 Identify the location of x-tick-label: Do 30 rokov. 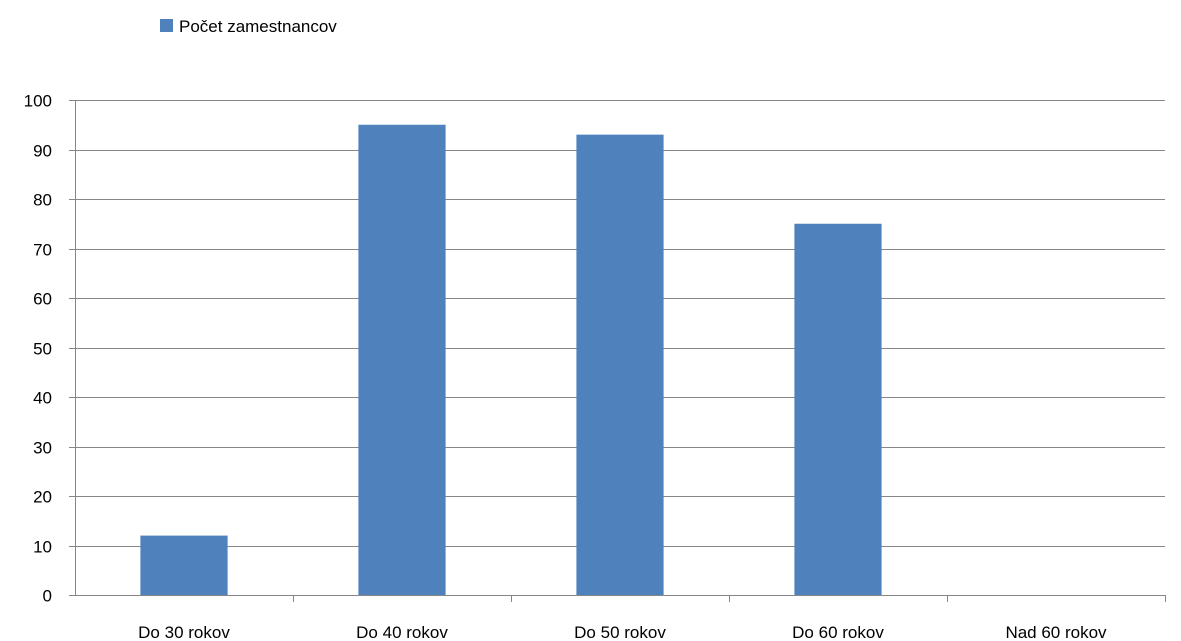
(184, 632).